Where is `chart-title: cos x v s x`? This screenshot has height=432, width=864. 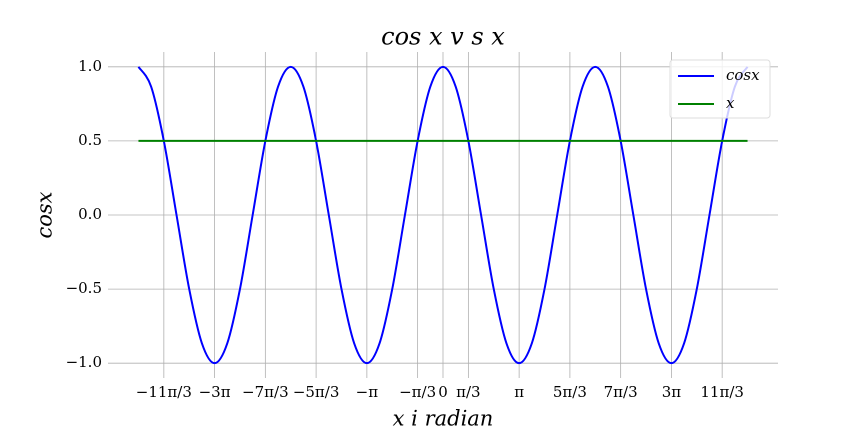 chart-title: cos x v s x is located at coordinates (443, 37).